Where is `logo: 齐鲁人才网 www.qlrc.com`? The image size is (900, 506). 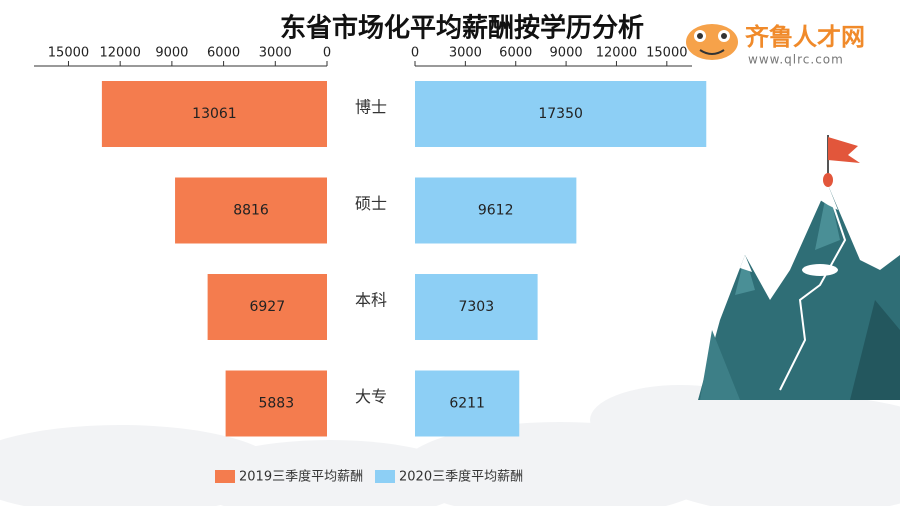
logo: 齐鲁人才网 www.qlrc.com is located at coordinates (775, 45).